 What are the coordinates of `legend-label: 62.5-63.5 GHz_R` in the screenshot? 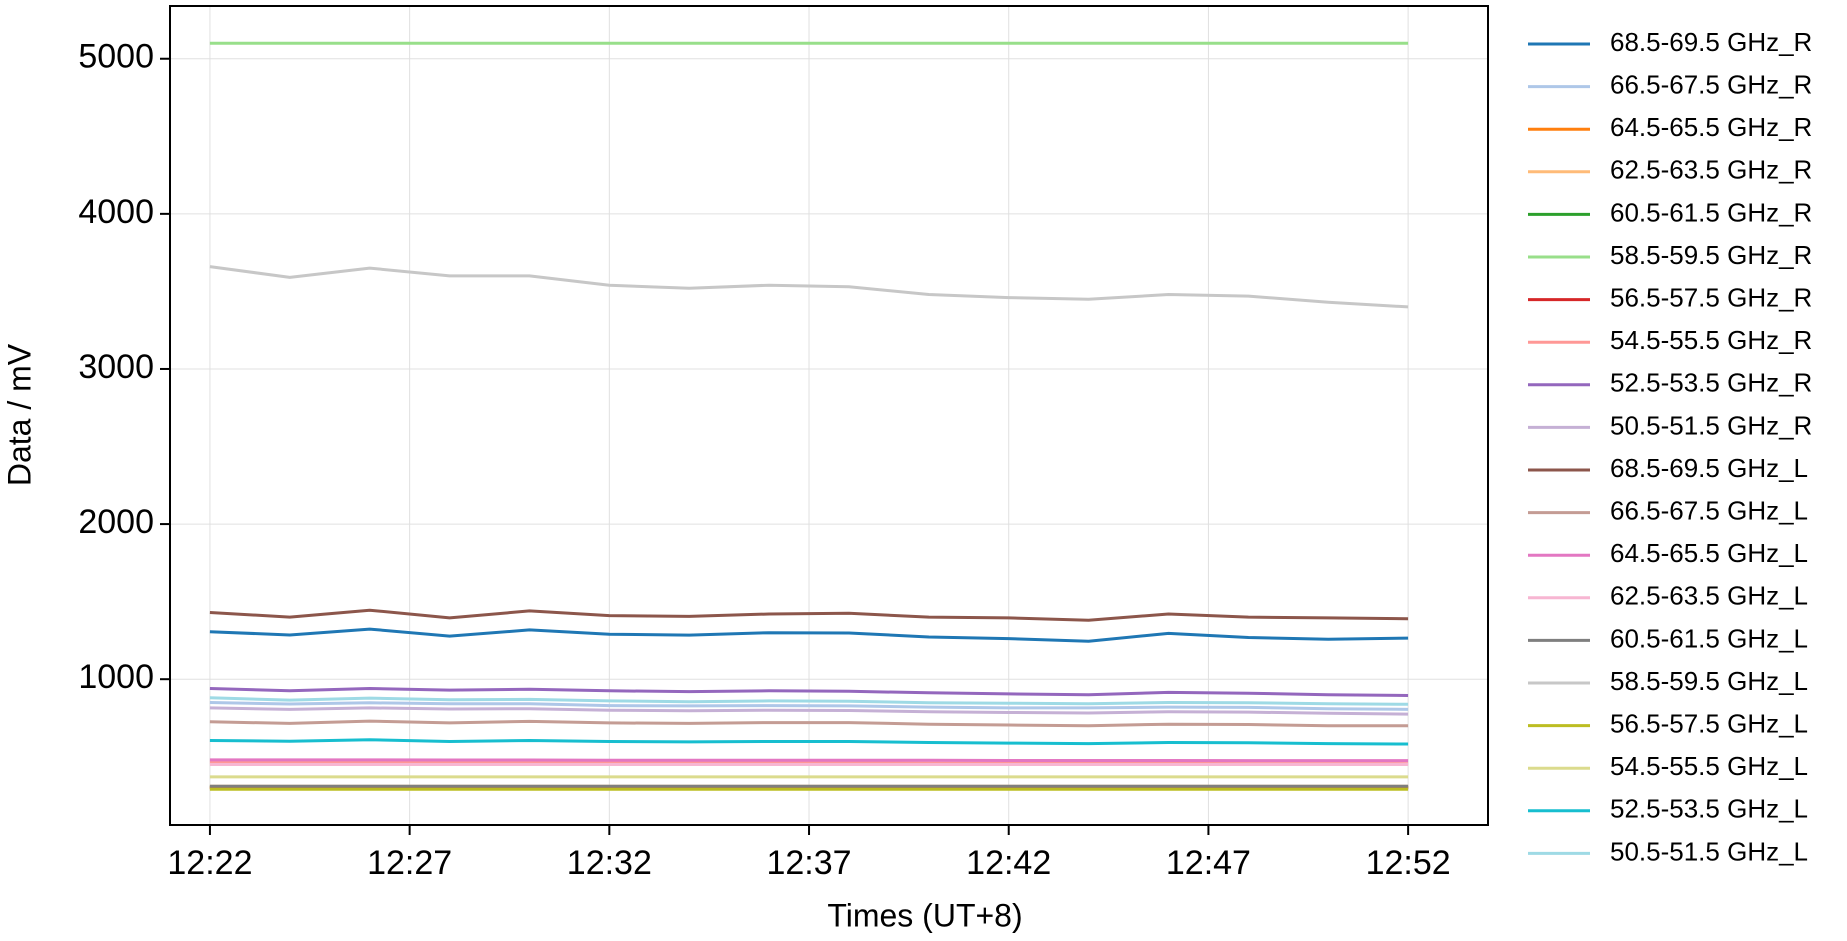 It's located at (1711, 170).